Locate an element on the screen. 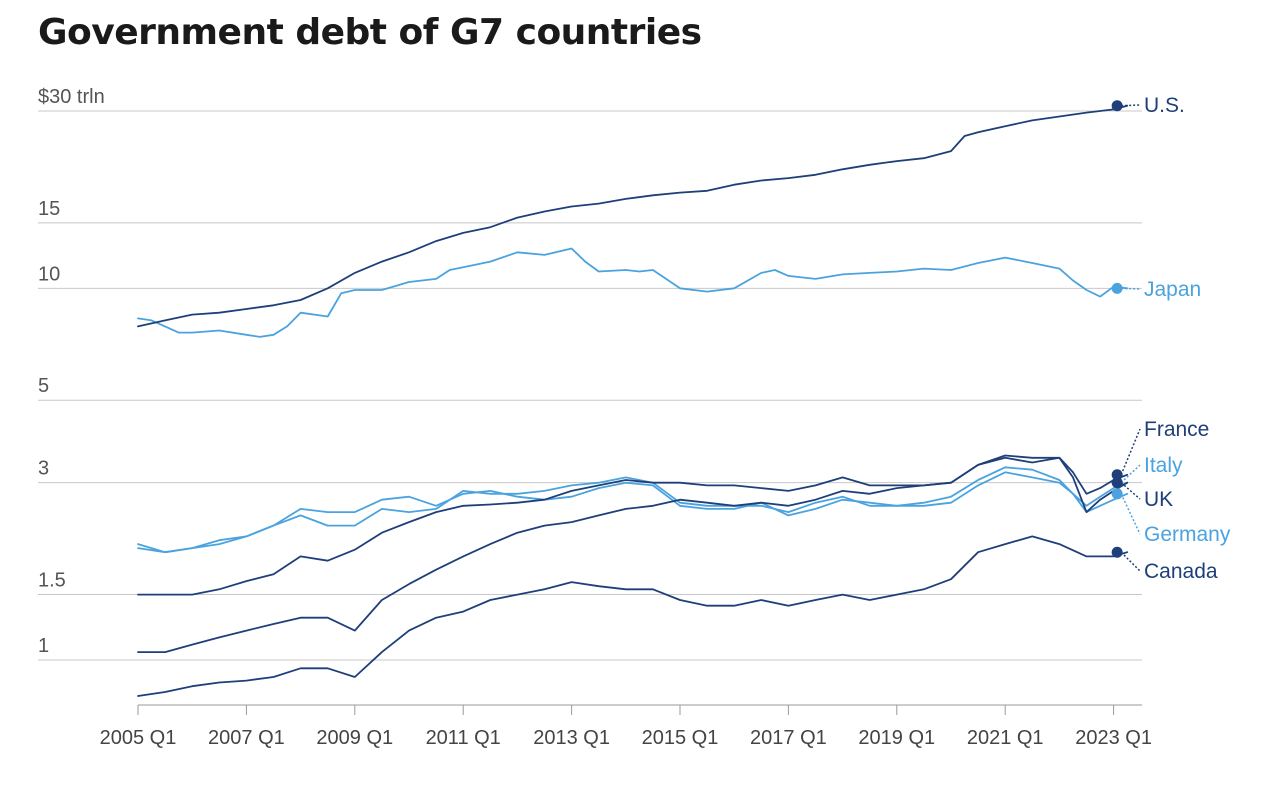 This screenshot has width=1264, height=788. leader-line-italy is located at coordinates (1130, 474).